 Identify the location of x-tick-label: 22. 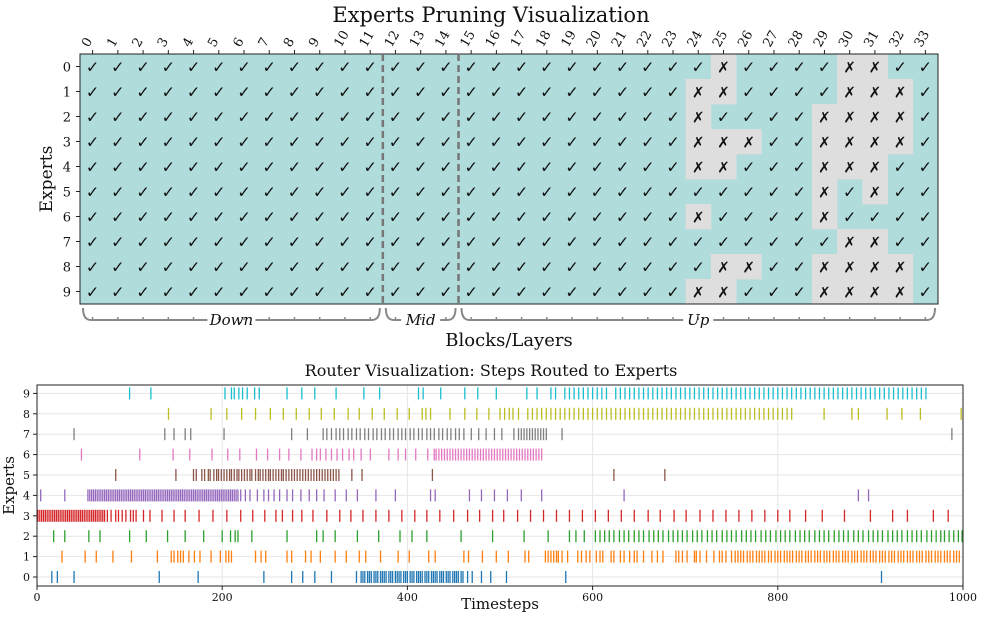
(644, 39).